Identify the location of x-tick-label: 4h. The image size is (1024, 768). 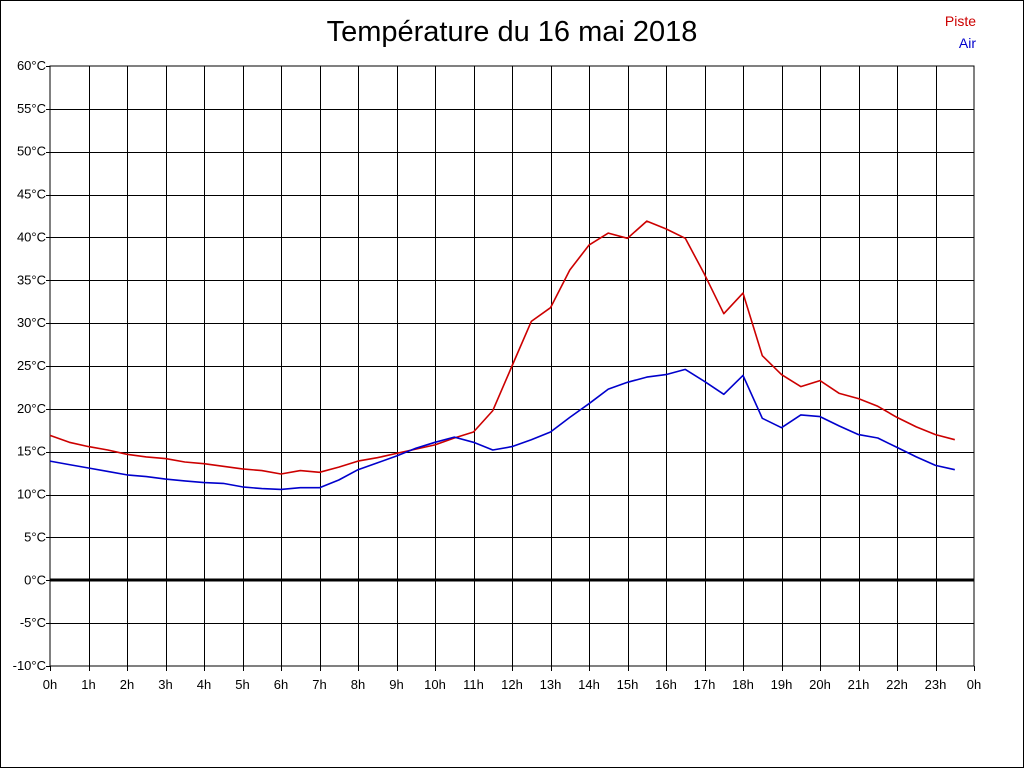
(204, 684).